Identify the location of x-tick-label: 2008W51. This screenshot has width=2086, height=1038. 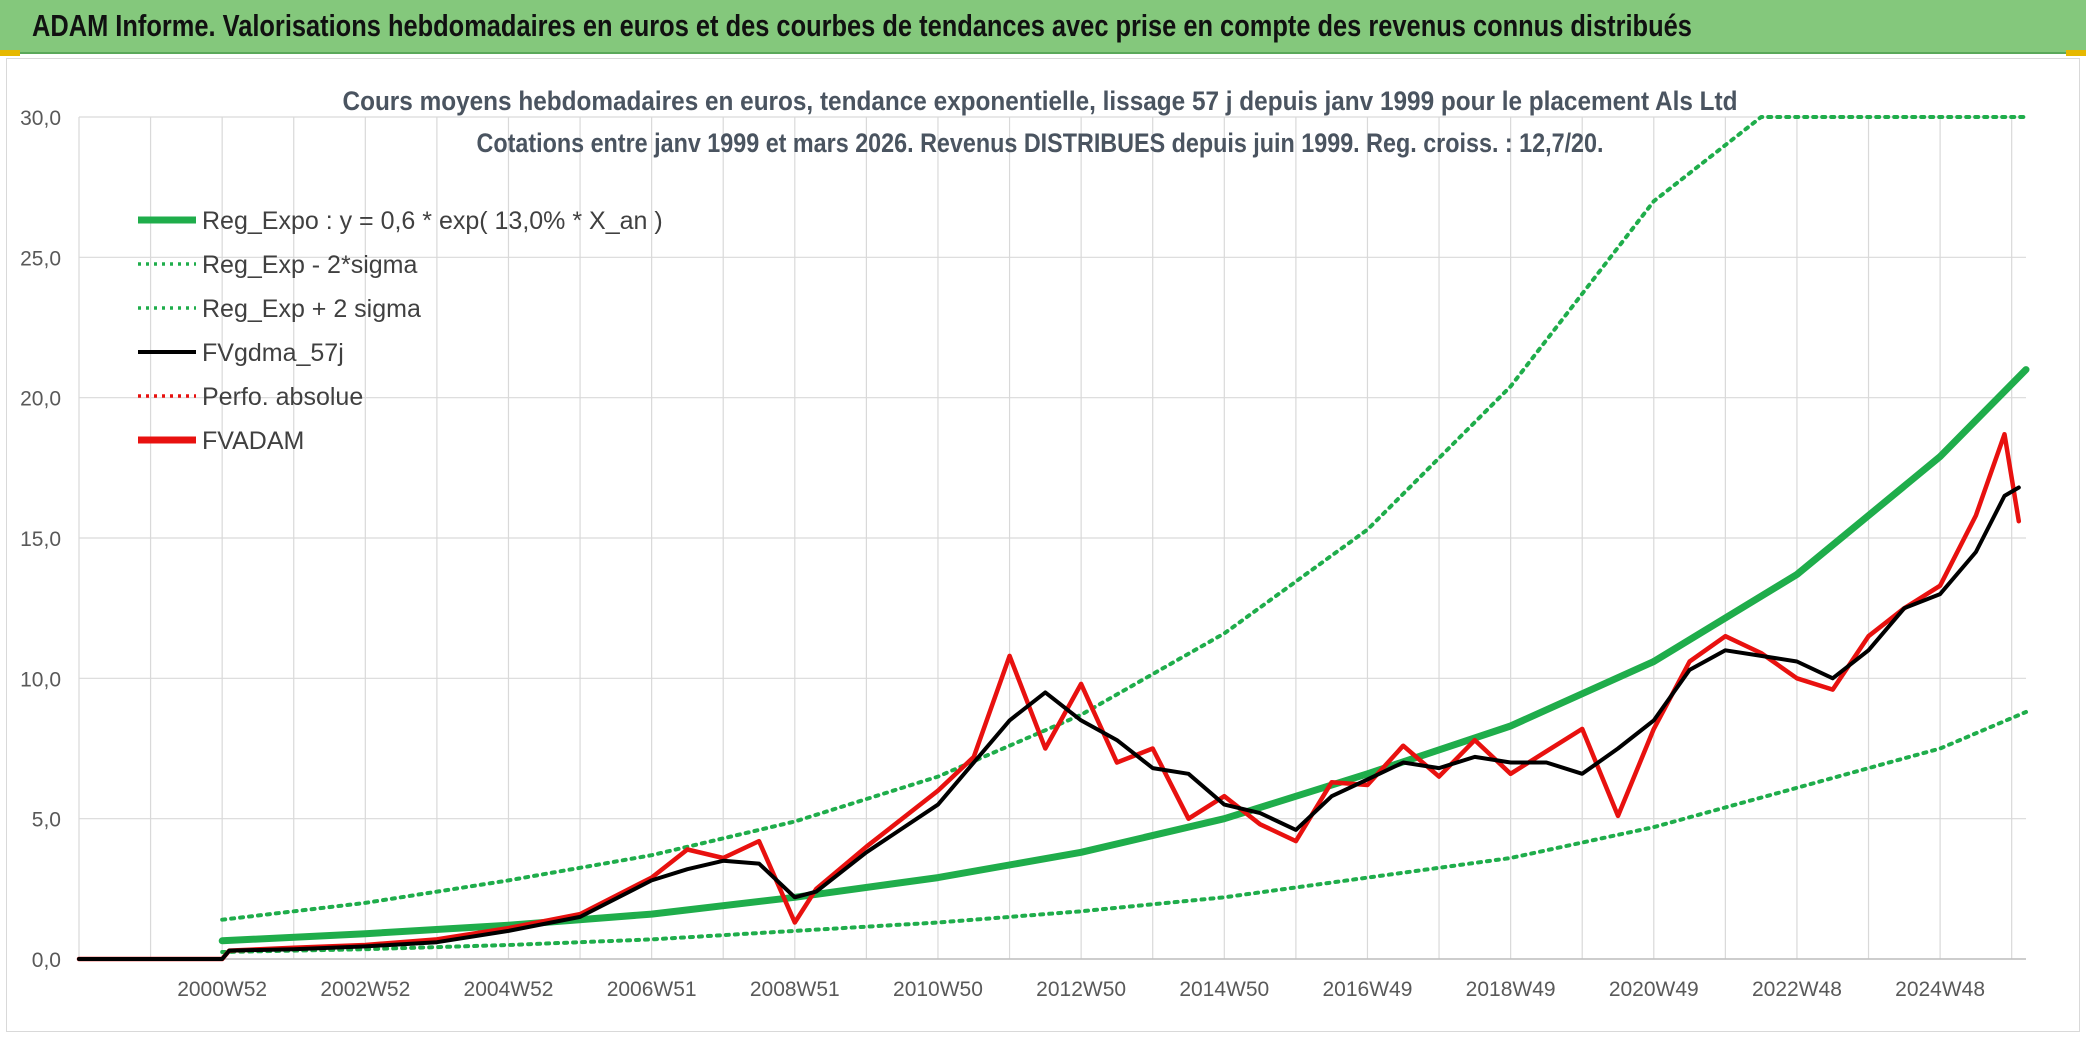
(795, 989).